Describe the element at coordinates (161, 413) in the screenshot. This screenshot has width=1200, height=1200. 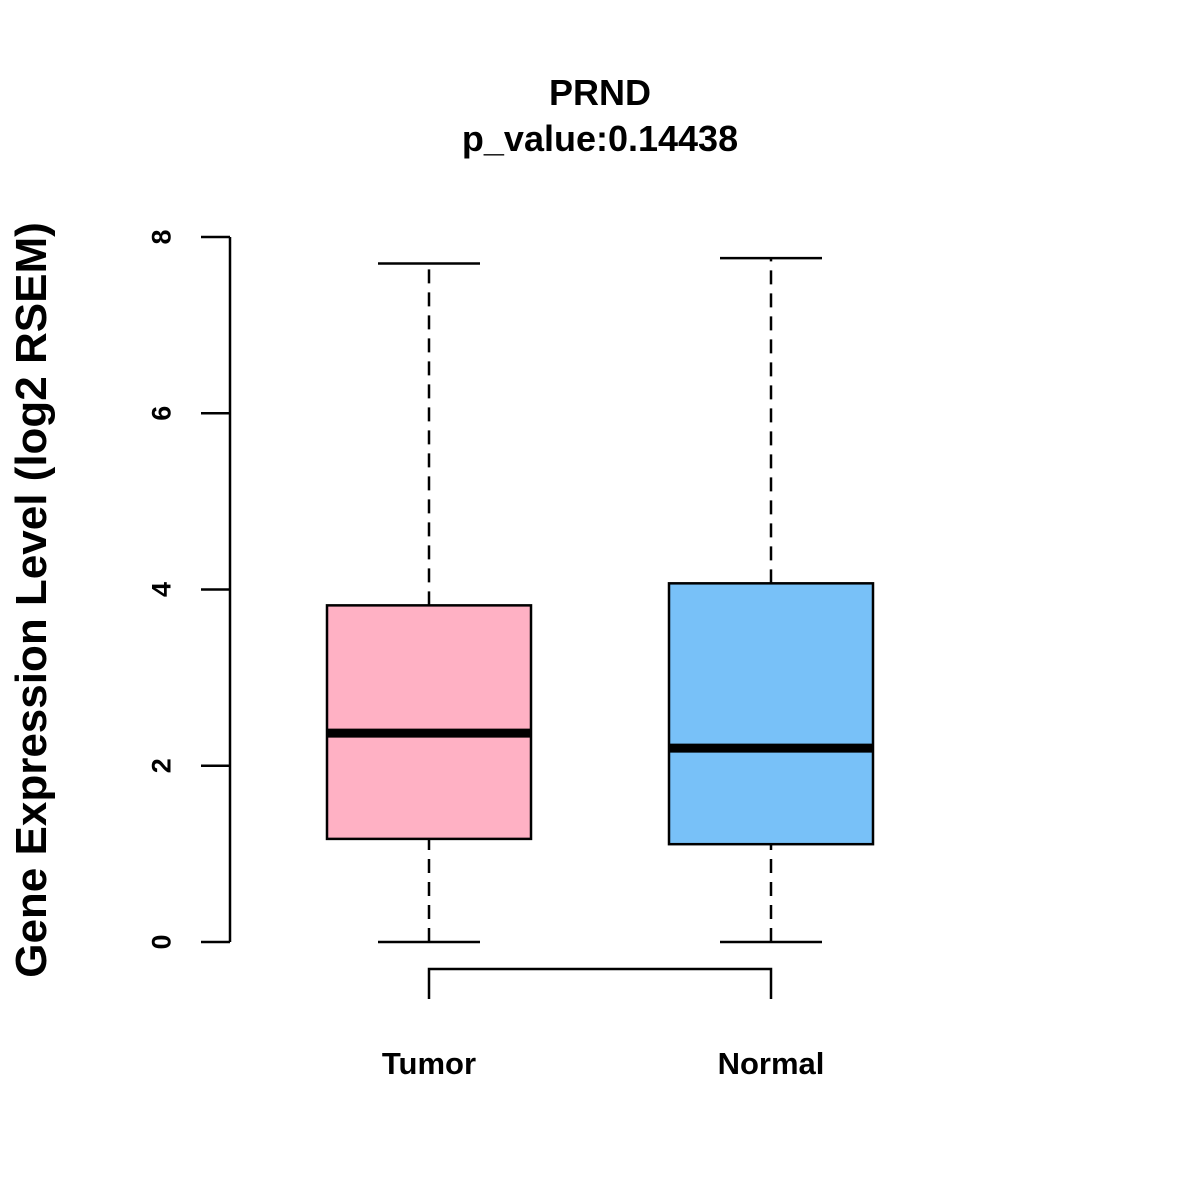
I see `y-tick-label-6: 6` at that location.